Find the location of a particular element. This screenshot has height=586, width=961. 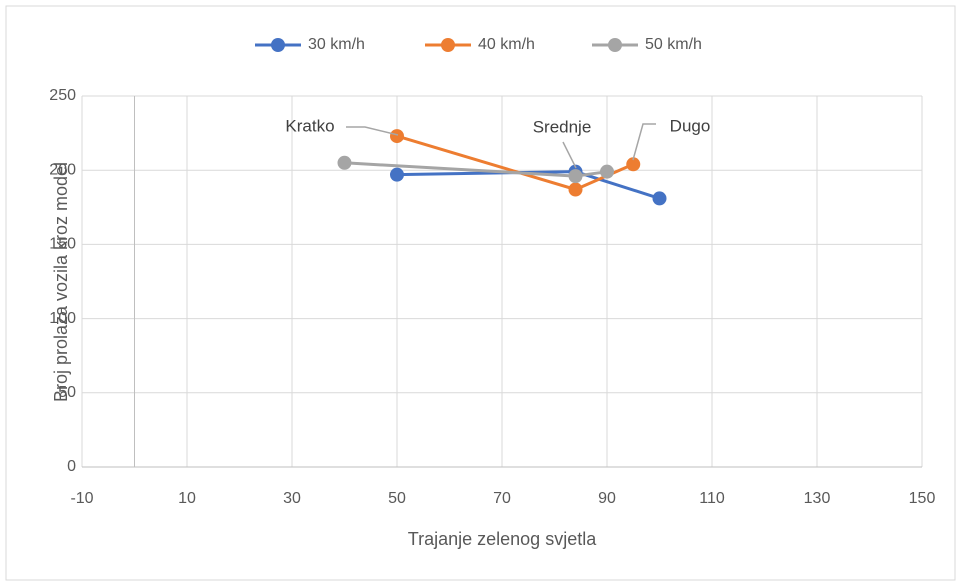

y-tick-label: 200 is located at coordinates (62, 169).